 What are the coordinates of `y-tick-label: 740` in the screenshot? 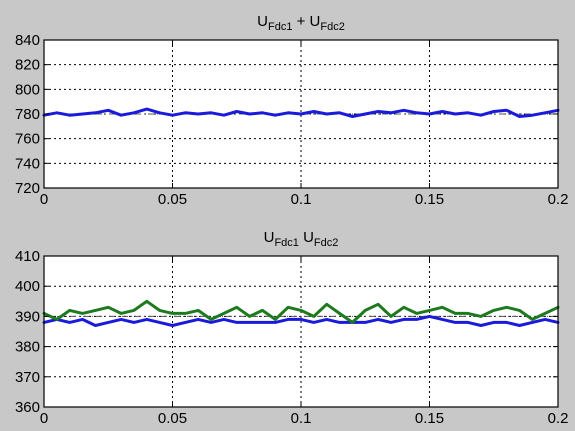 It's located at (27, 163).